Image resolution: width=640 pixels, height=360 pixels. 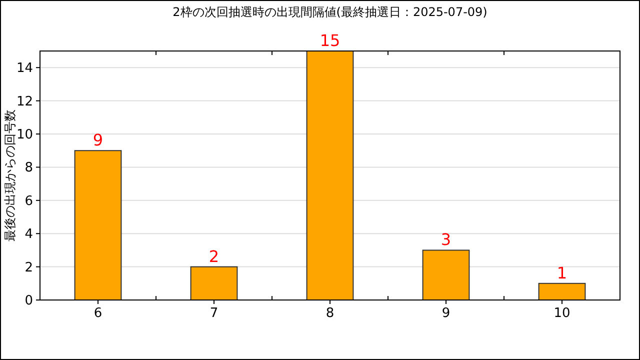 I want to click on y-tick-label: 0, so click(x=28, y=301).